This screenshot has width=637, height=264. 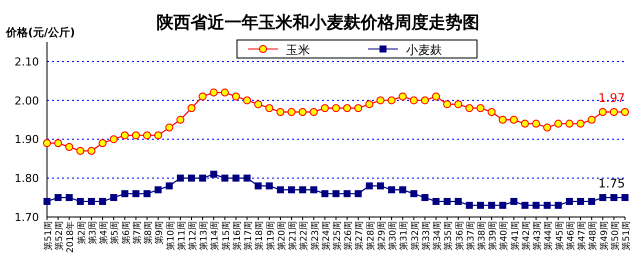 I want to click on x-tick-label: 第4周, so click(x=104, y=233).